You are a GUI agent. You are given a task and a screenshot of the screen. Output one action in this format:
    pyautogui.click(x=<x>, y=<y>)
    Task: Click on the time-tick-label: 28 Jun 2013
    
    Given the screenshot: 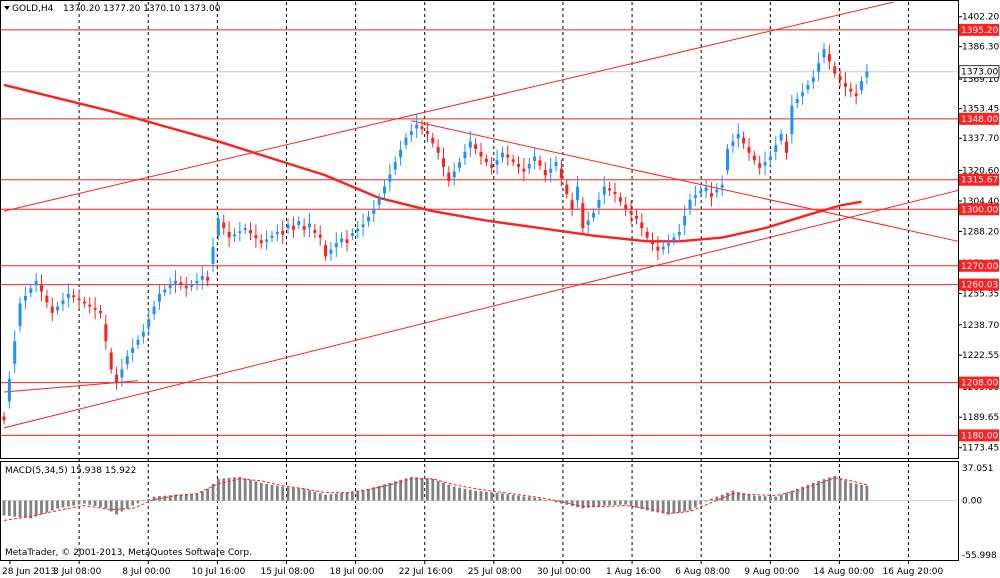 What is the action you would take?
    pyautogui.click(x=29, y=572)
    